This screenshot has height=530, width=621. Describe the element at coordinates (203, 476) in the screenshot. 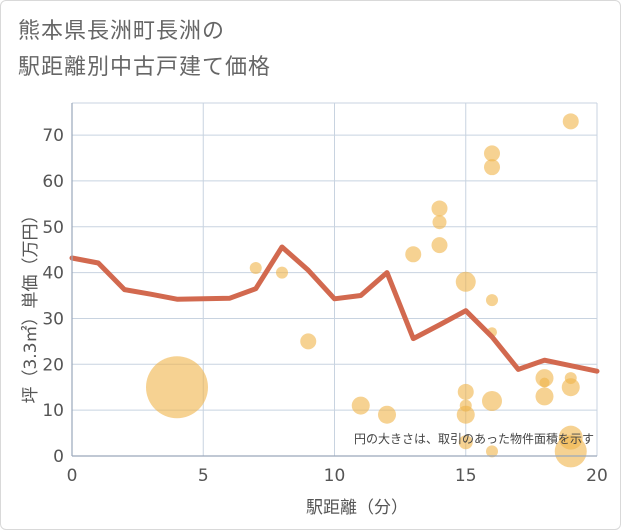

I see `x-tick-label: 5` at that location.